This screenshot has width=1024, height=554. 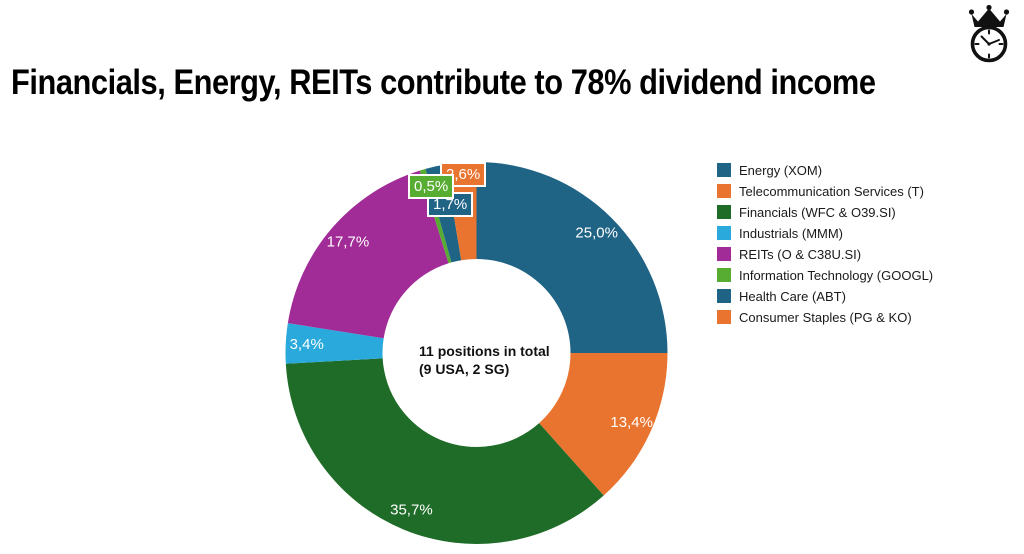 I want to click on legend-swatch-financials, so click(x=724, y=212).